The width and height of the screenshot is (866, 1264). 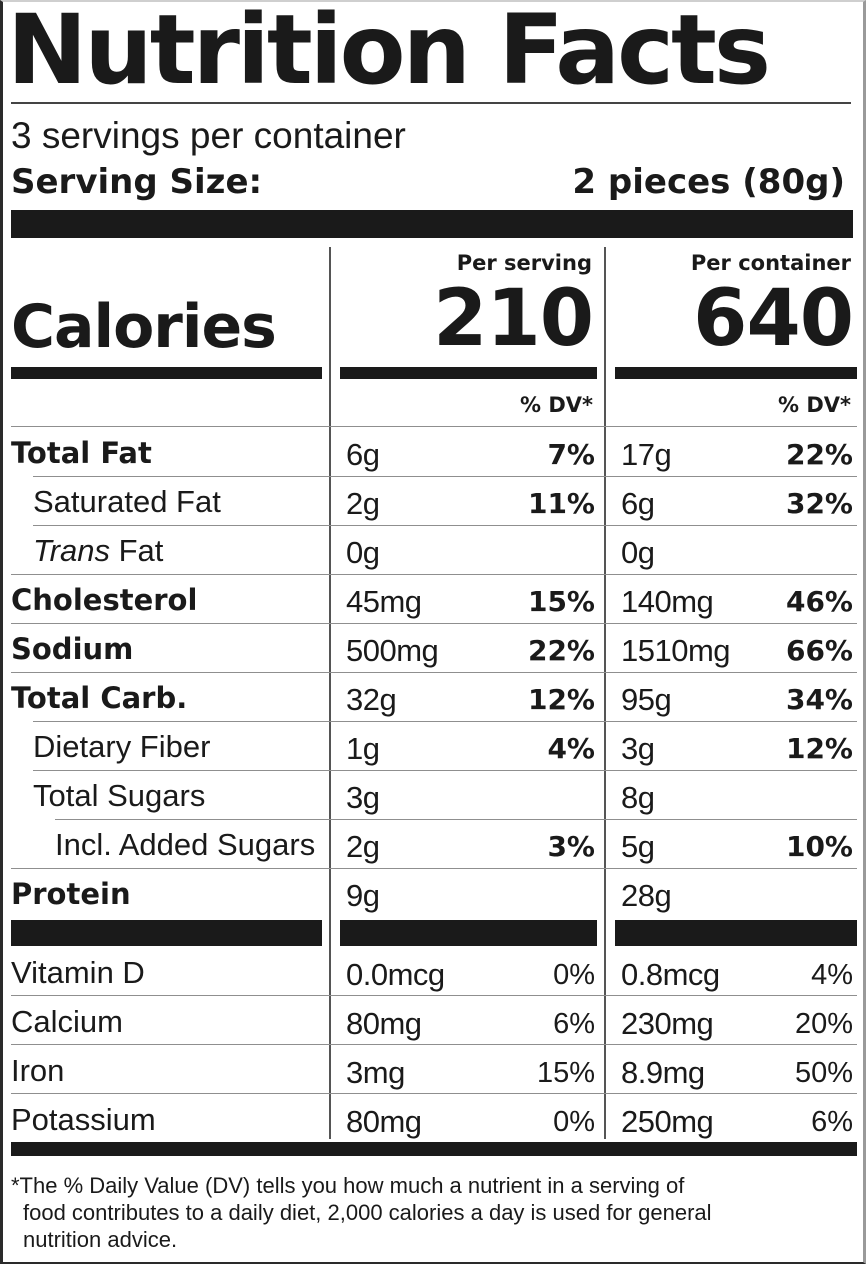 What do you see at coordinates (823, 1024) in the screenshot?
I see `container-dv: 20%` at bounding box center [823, 1024].